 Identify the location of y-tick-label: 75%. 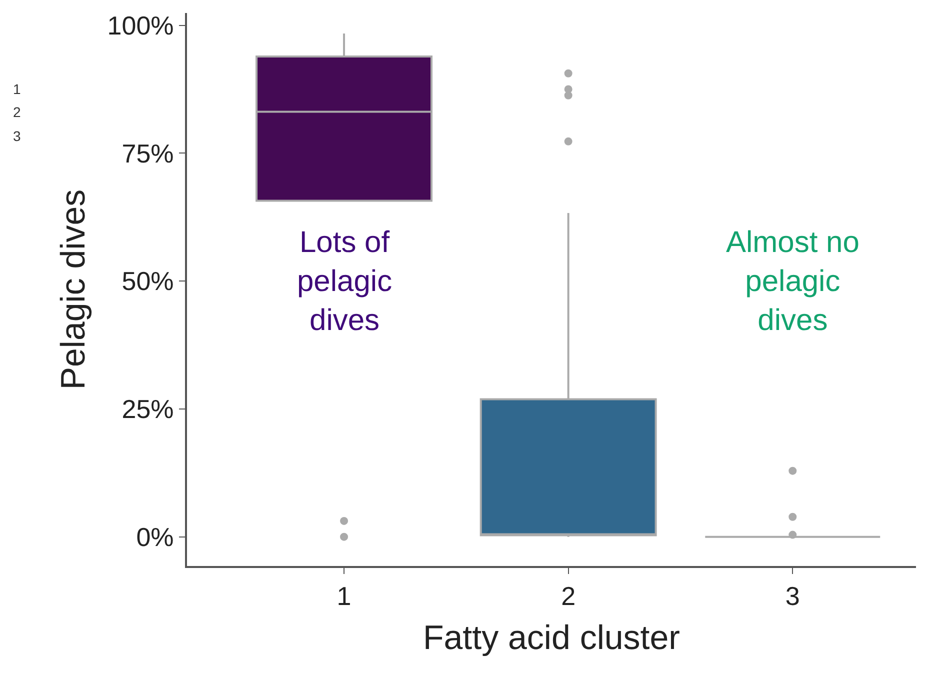
(148, 153).